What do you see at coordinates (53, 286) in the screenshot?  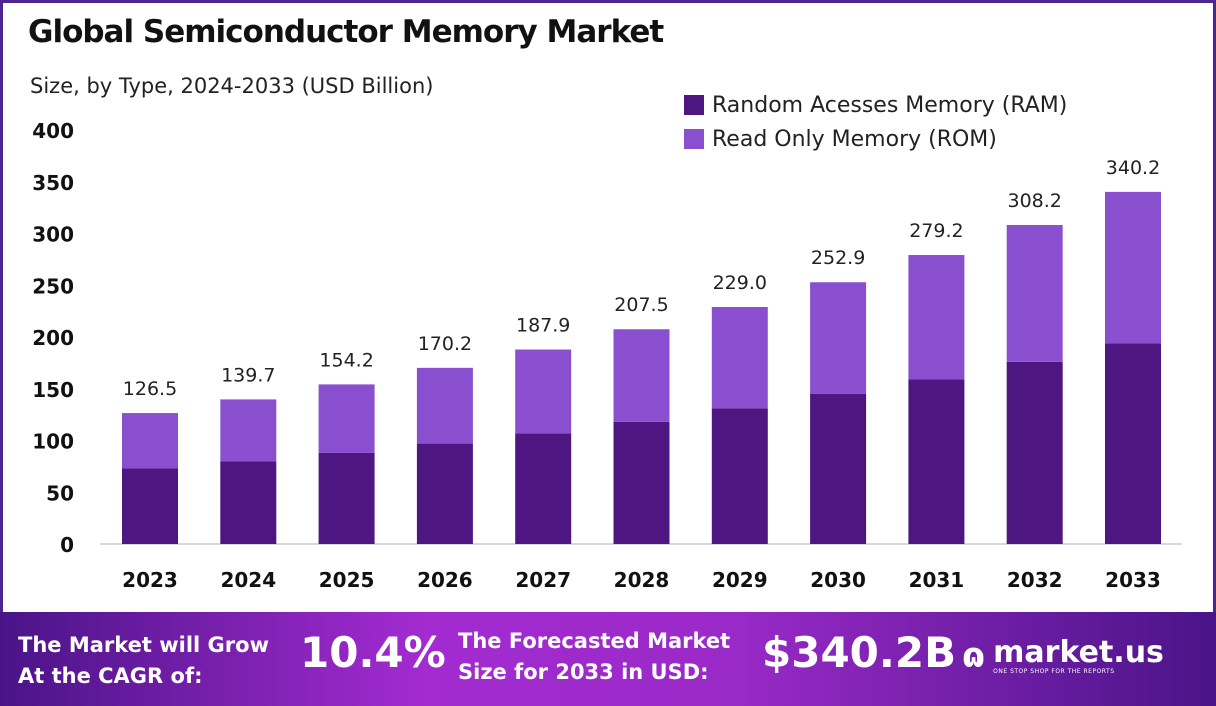 I see `y-tick-label: 250` at bounding box center [53, 286].